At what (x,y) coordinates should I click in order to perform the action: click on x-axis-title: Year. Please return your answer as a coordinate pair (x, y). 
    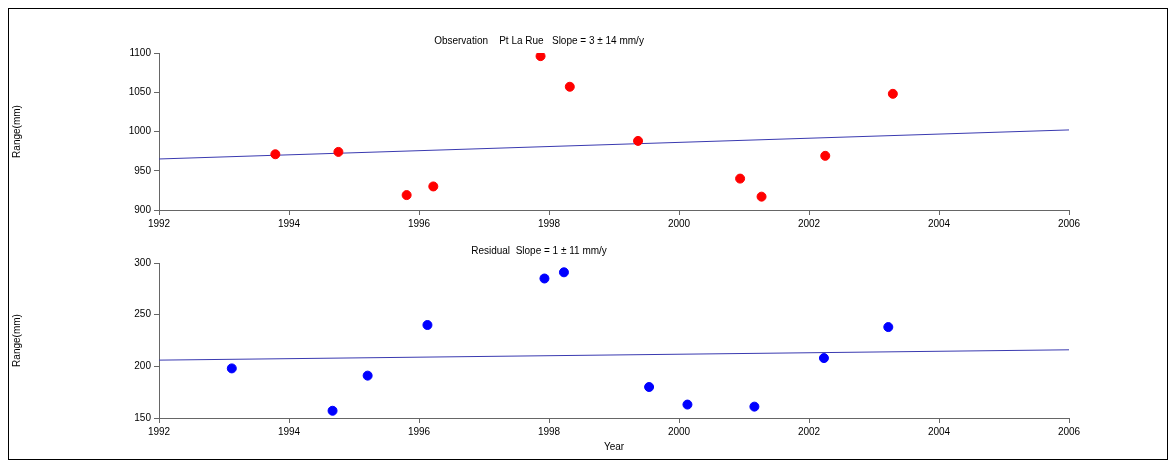
    Looking at the image, I should click on (614, 446).